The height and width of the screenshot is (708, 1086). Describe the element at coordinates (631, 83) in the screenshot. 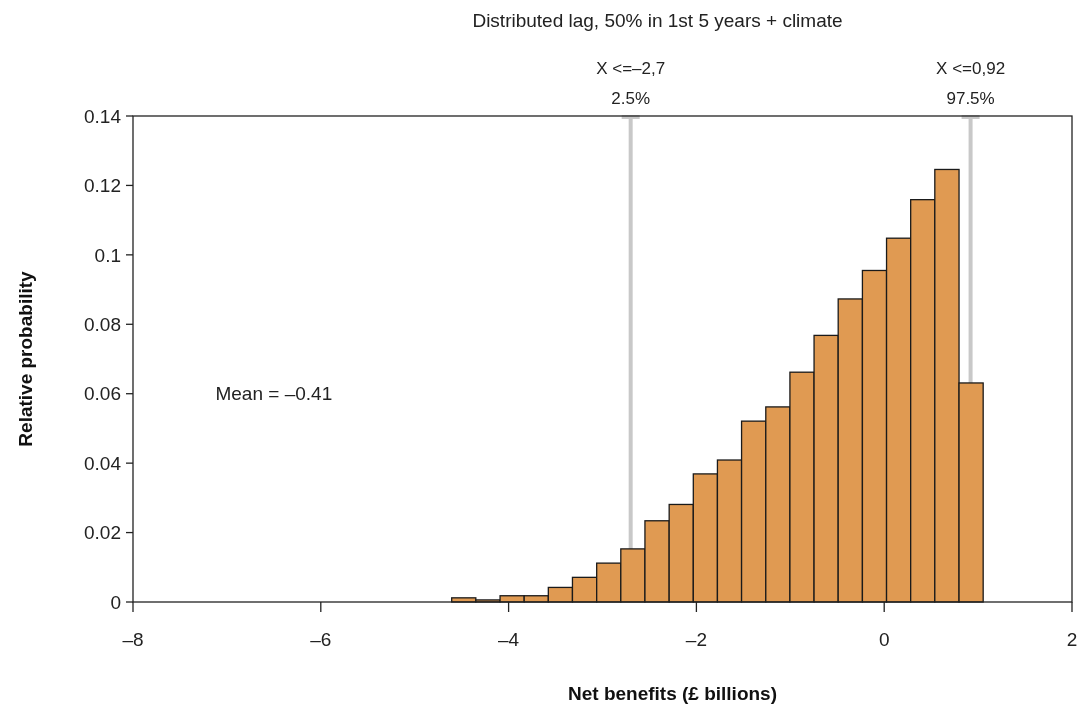

I see `ref-line-label: X <=–2,7 2.5%` at that location.